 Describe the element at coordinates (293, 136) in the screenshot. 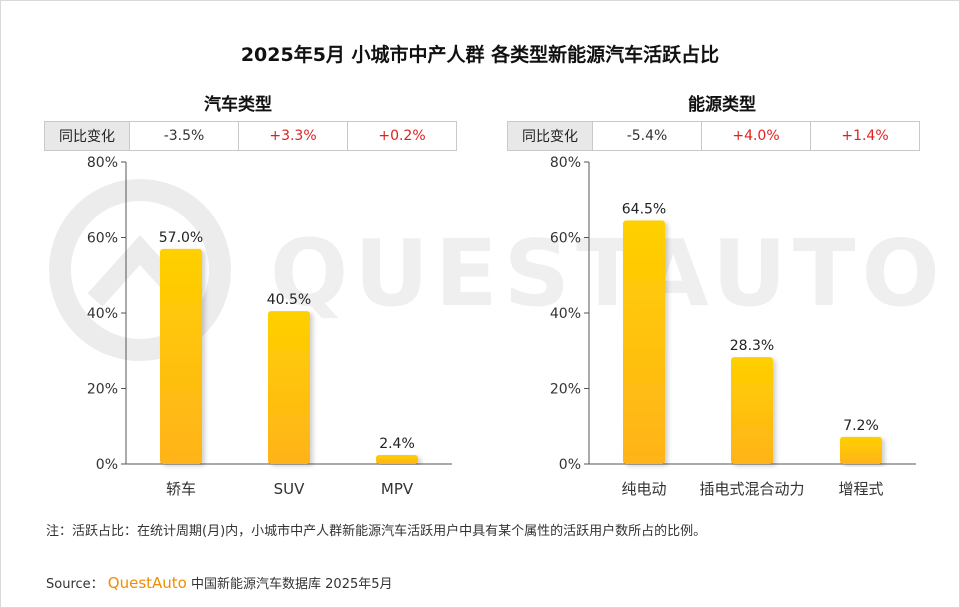

I see `yoy-value: +3.3%` at that location.